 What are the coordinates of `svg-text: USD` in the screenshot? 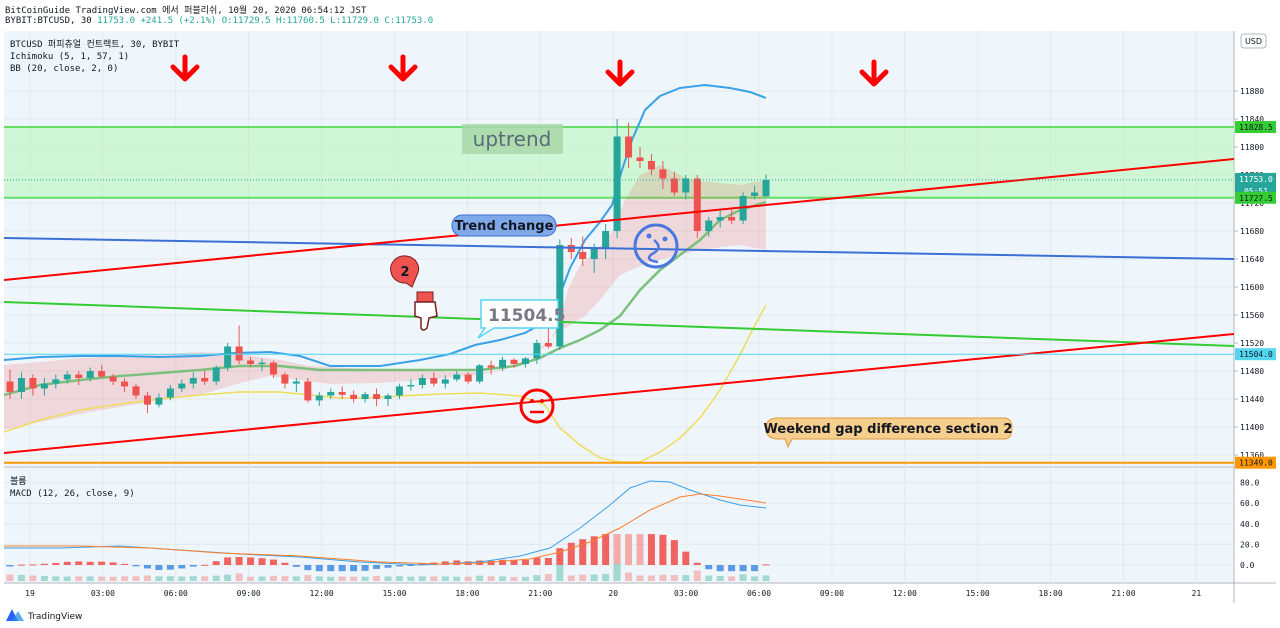 It's located at (1253, 41).